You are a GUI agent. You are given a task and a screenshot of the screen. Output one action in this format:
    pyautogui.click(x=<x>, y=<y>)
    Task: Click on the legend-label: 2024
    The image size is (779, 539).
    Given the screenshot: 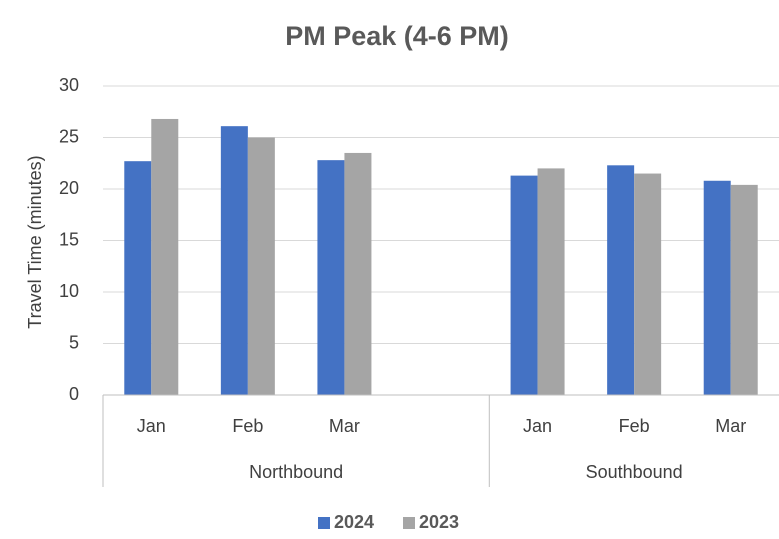 What is the action you would take?
    pyautogui.click(x=354, y=522)
    